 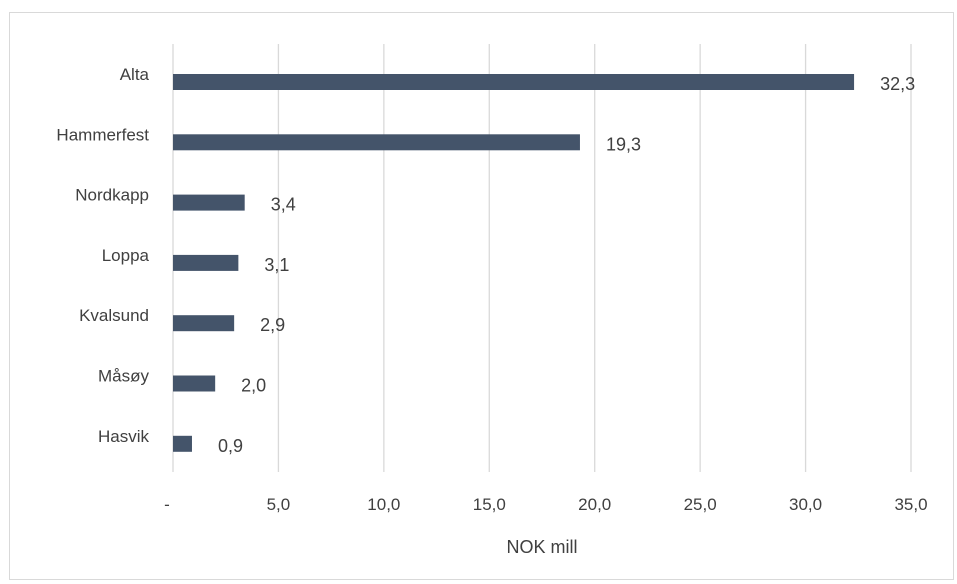 What do you see at coordinates (805, 504) in the screenshot?
I see `x-tick-label: 30,0` at bounding box center [805, 504].